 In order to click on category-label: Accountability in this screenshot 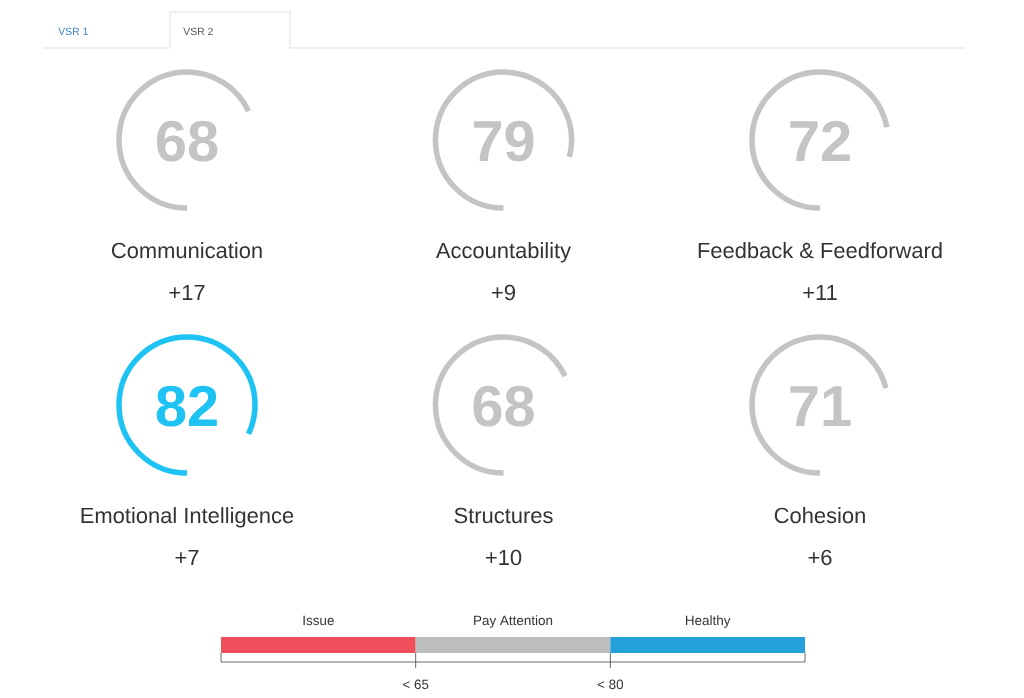, I will do `click(503, 252)`.